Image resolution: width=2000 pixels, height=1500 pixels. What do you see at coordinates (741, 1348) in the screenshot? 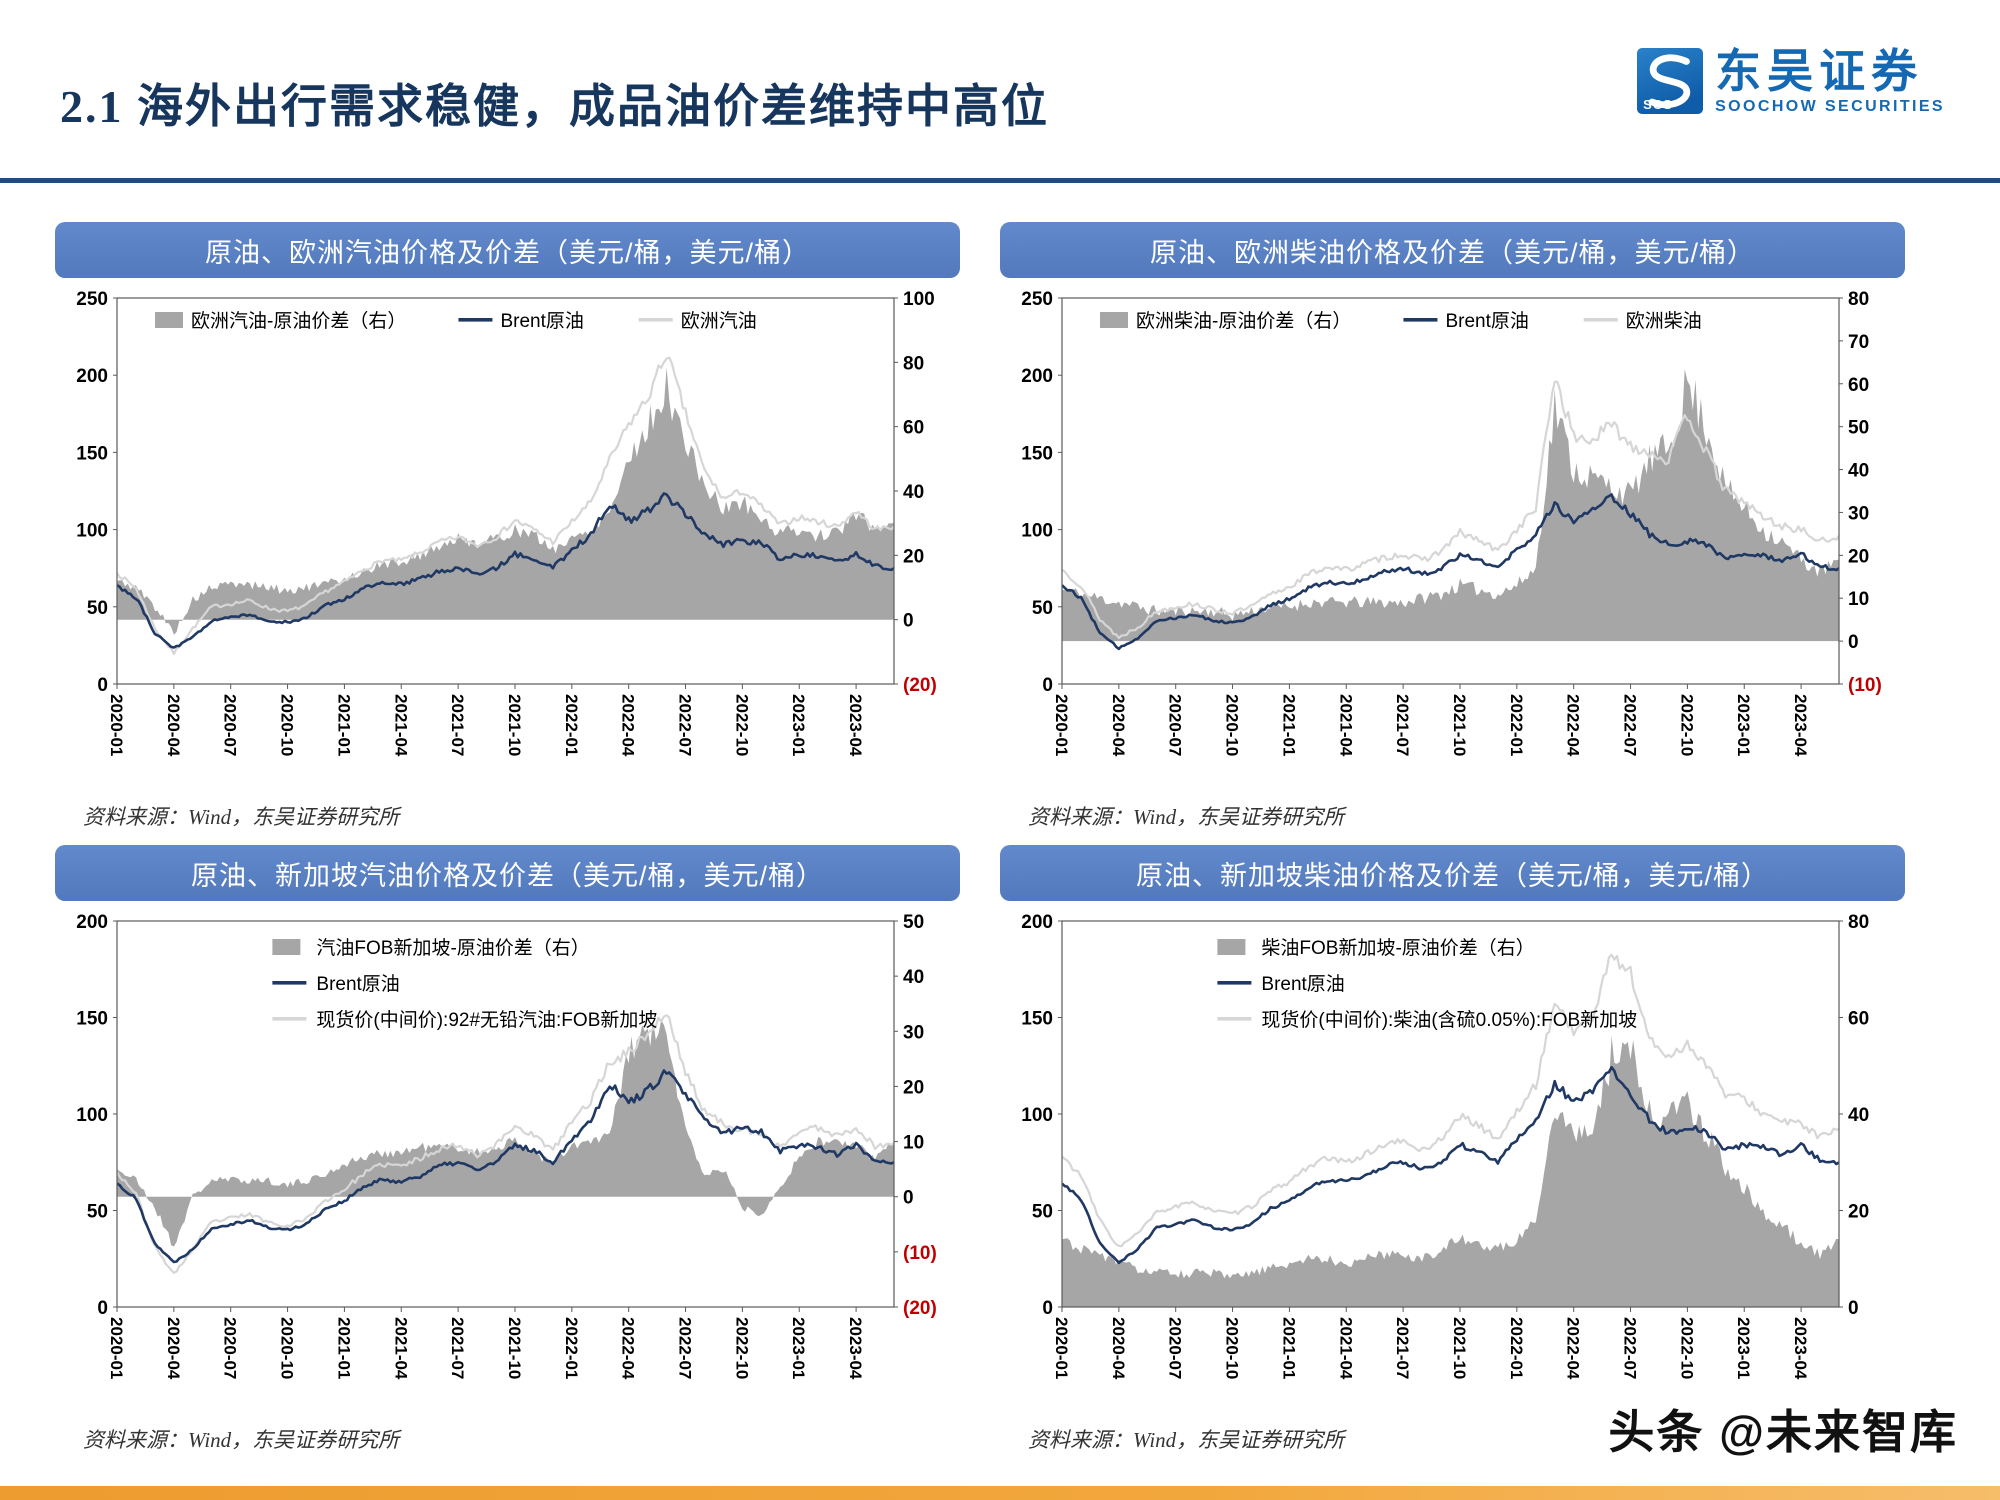
I see `svg-text: 2022-10` at bounding box center [741, 1348].